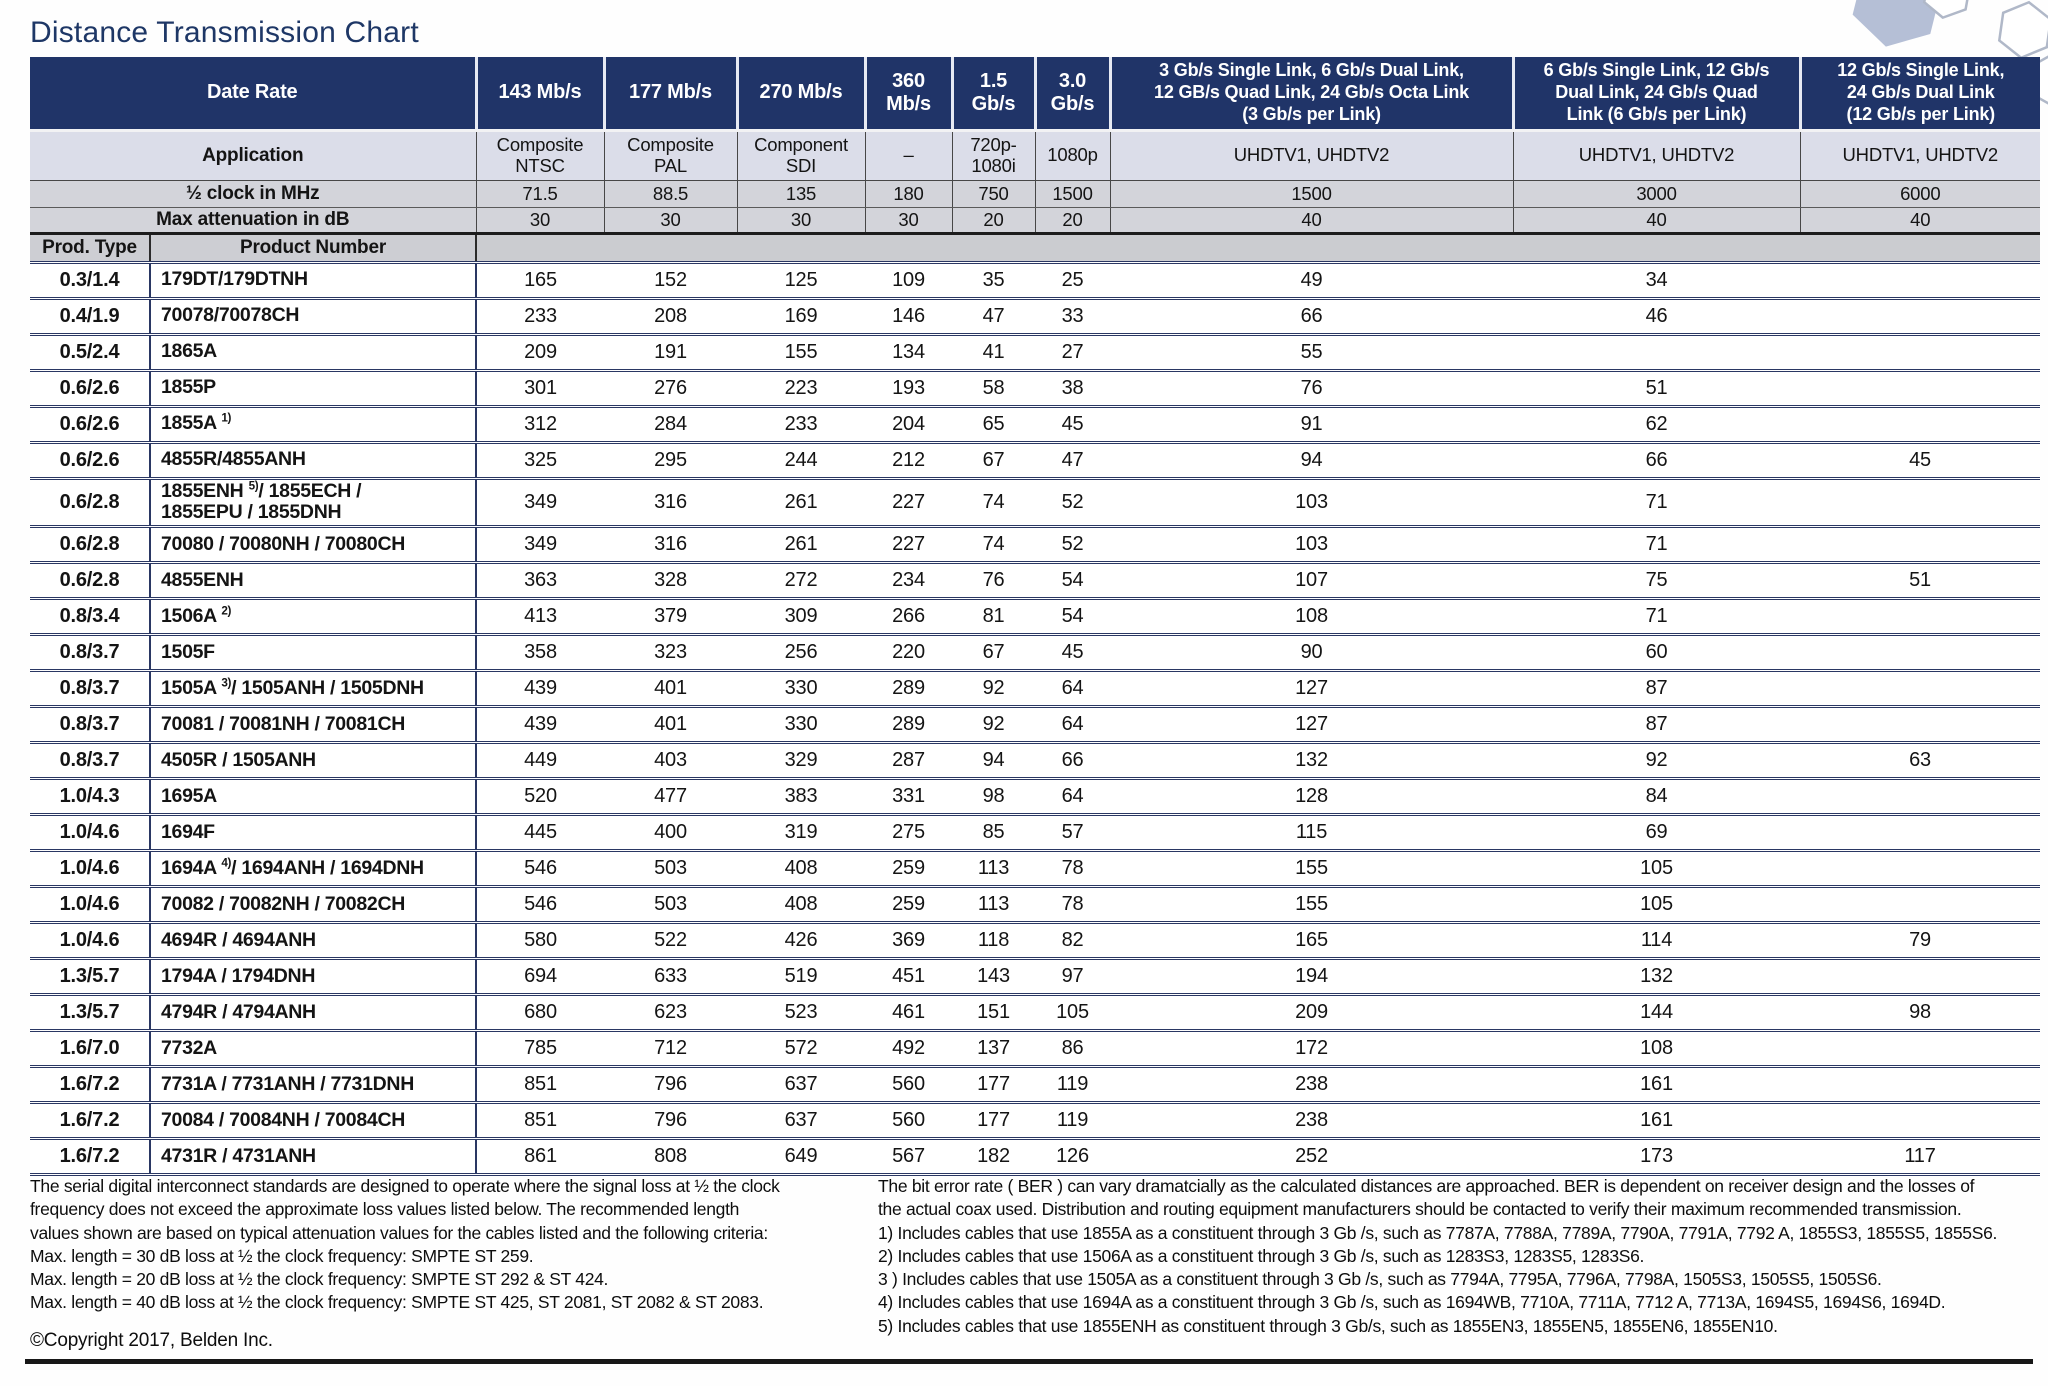  I want to click on table-row: 0.5/2.4 1865A 209 191 155 134 41 27 55, so click(1035, 353).